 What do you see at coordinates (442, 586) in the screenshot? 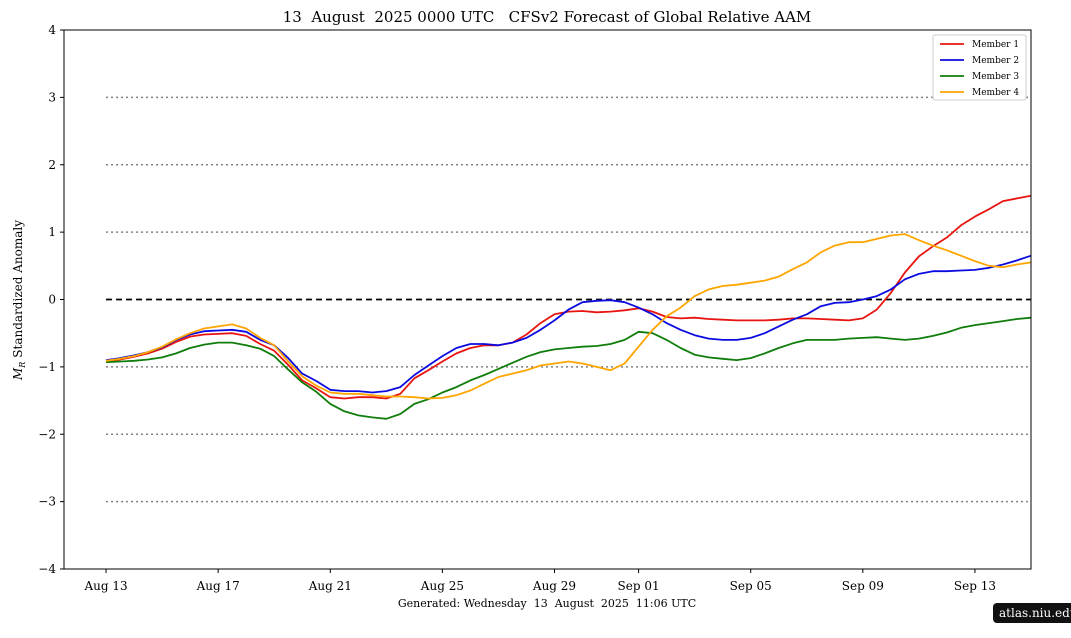
I see `x-tick-label: Aug 25` at bounding box center [442, 586].